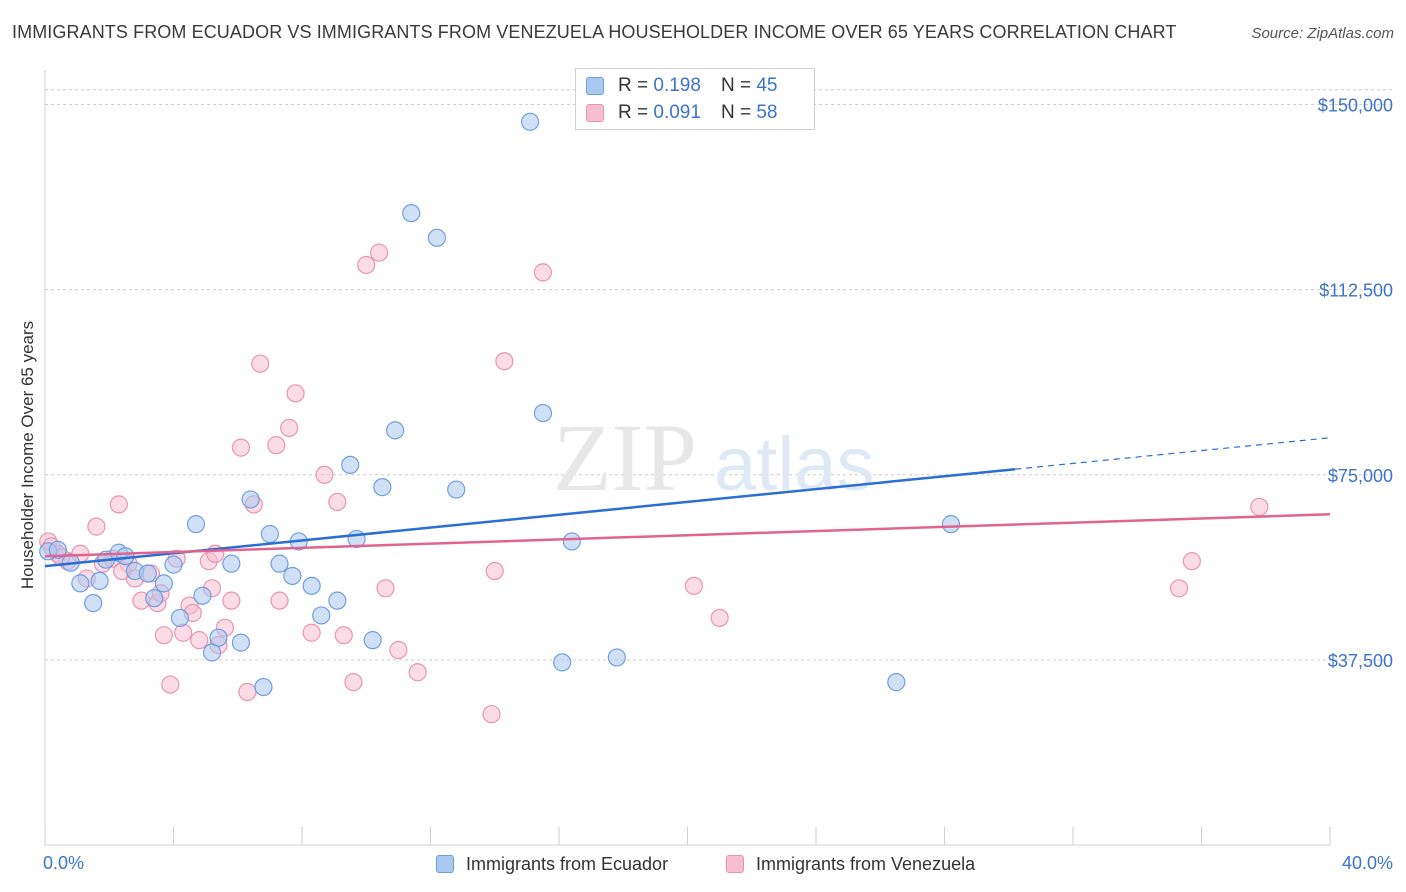 The image size is (1406, 892). I want to click on legend-row-ecuador: R = 0.198 N = 45, so click(681, 86).